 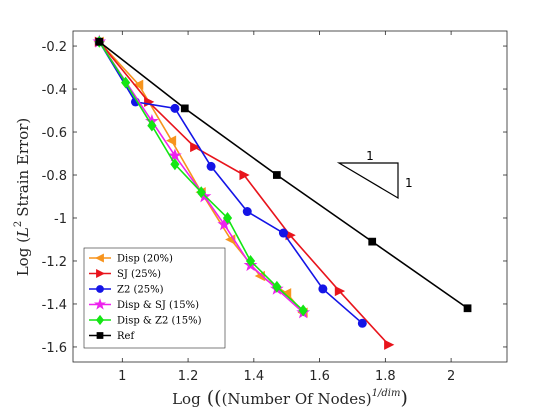 I want to click on x-axis-label: Log (((Number Of Nodes)1/dim), so click(x=290, y=398).